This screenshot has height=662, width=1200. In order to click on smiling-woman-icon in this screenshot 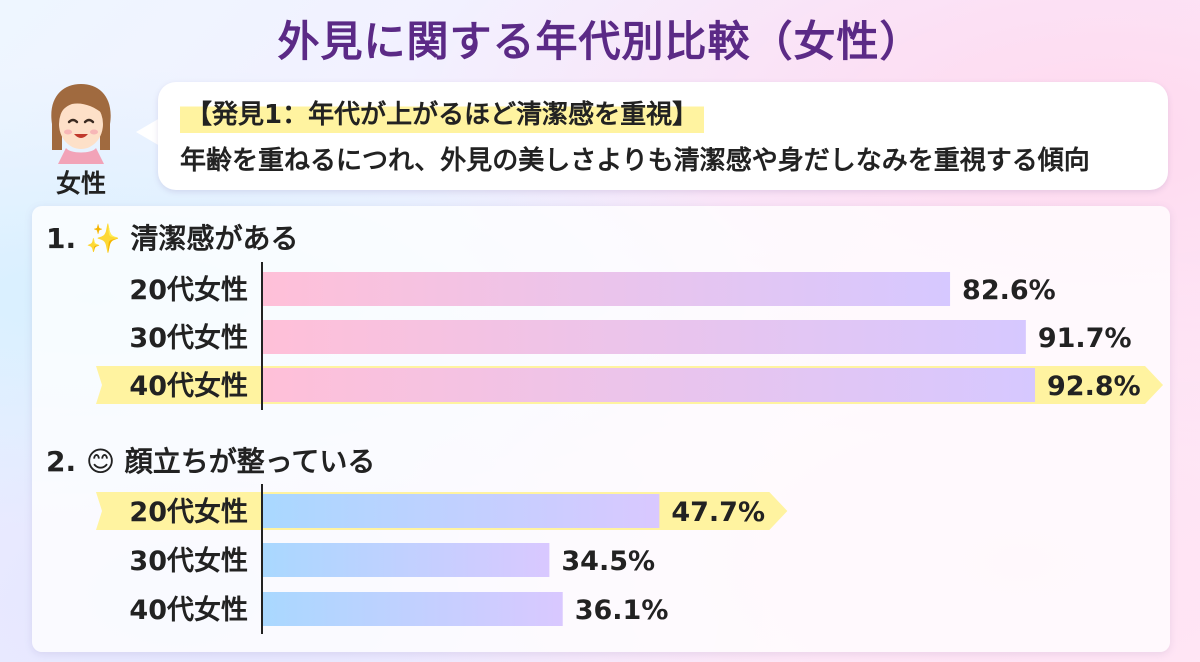, I will do `click(81, 124)`.